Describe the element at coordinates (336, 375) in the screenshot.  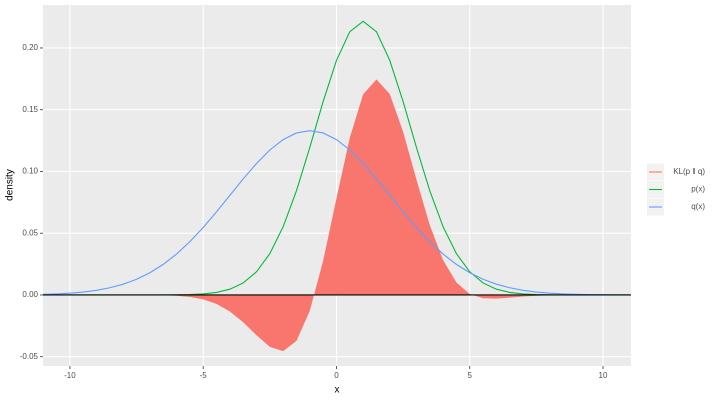
I see `x-tick-label: 0` at that location.